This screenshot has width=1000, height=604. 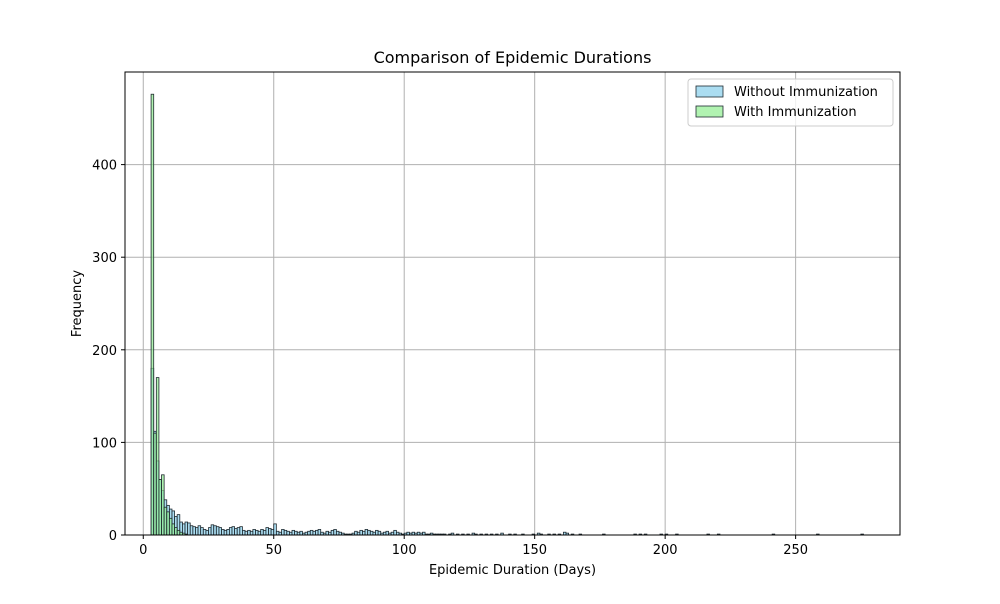 What do you see at coordinates (143, 550) in the screenshot?
I see `x-tick-label: 0` at bounding box center [143, 550].